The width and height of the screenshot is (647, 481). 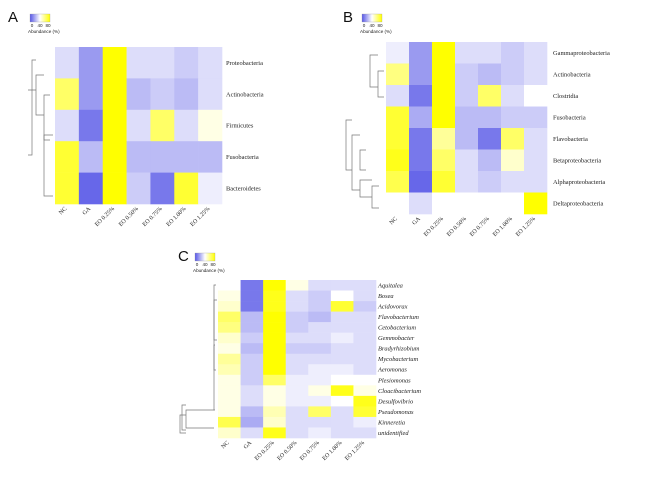 What do you see at coordinates (394, 221) in the screenshot?
I see `column-label: NC` at bounding box center [394, 221].